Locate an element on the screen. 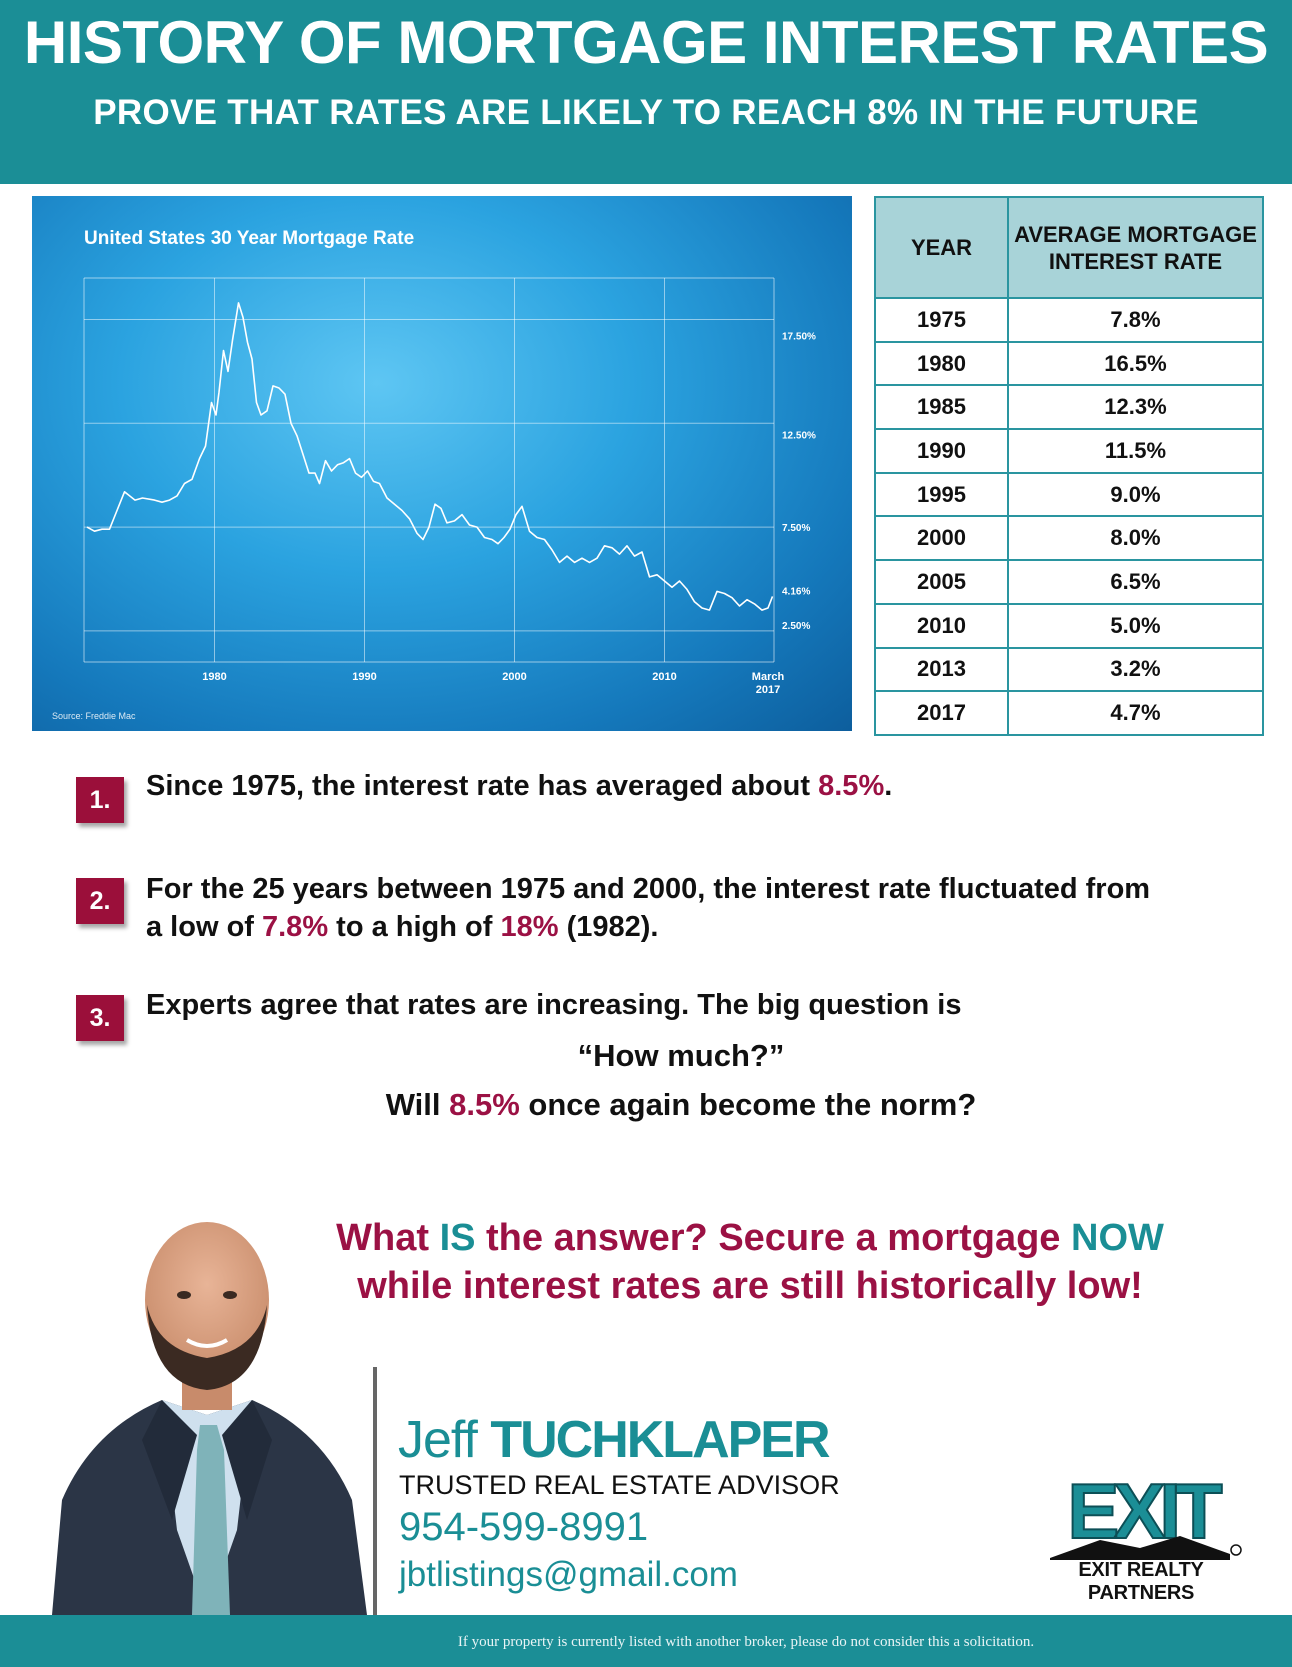  point-2-high: 18% is located at coordinates (529, 927).